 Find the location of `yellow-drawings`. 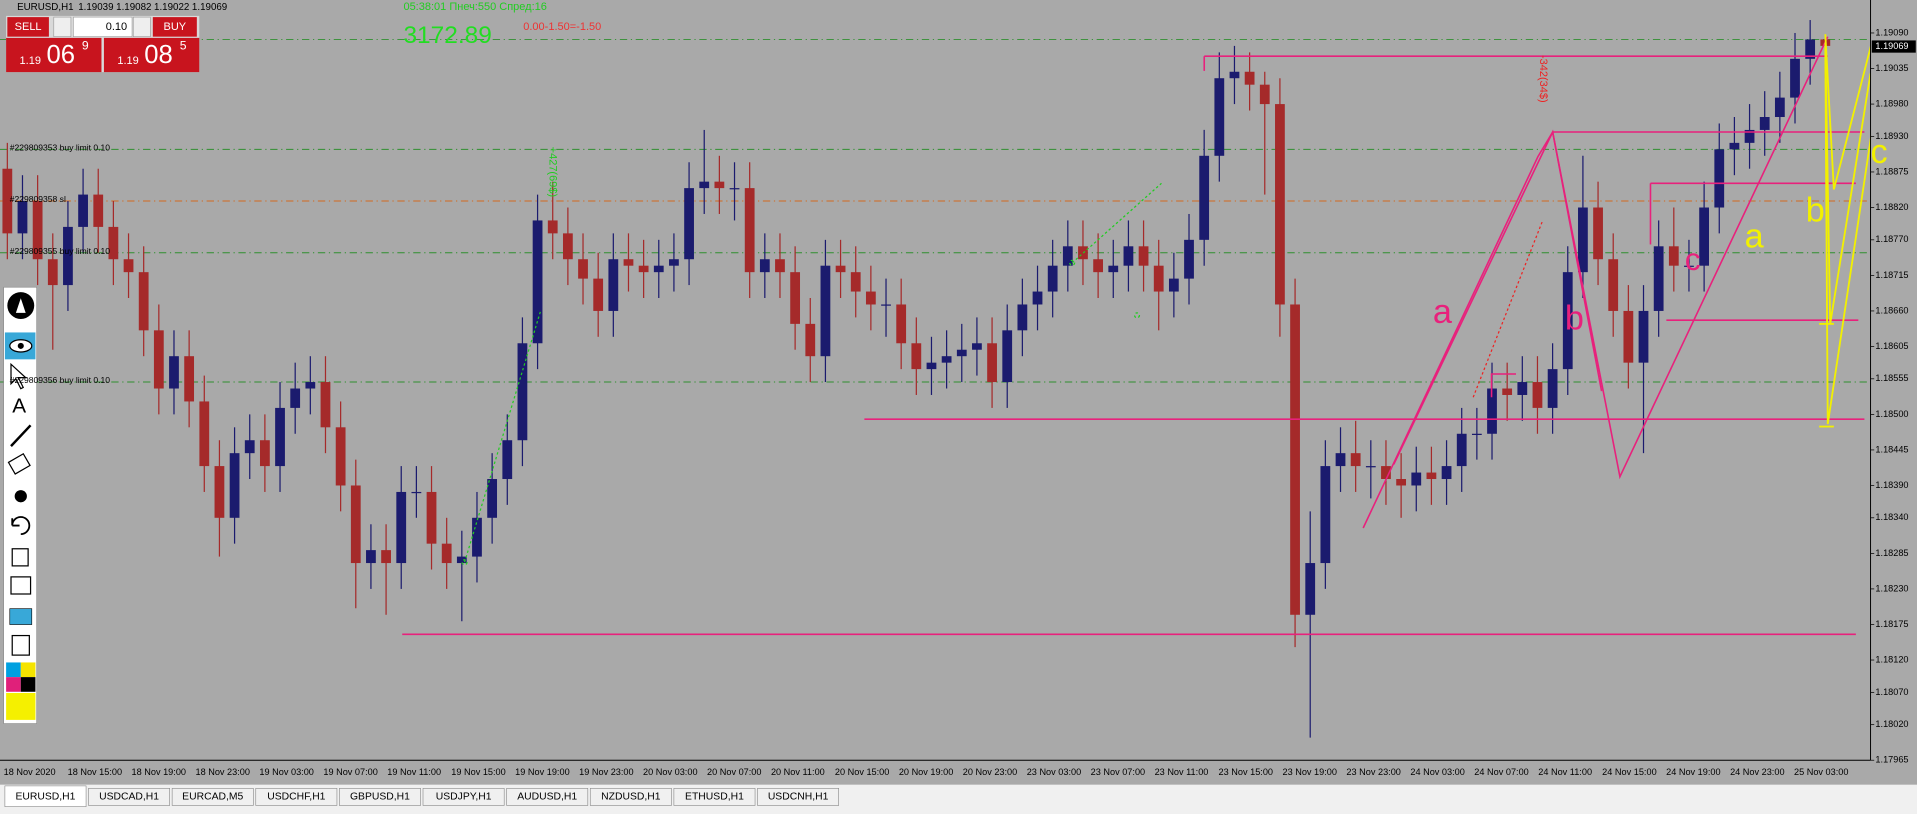

yellow-drawings is located at coordinates (1854, 214).